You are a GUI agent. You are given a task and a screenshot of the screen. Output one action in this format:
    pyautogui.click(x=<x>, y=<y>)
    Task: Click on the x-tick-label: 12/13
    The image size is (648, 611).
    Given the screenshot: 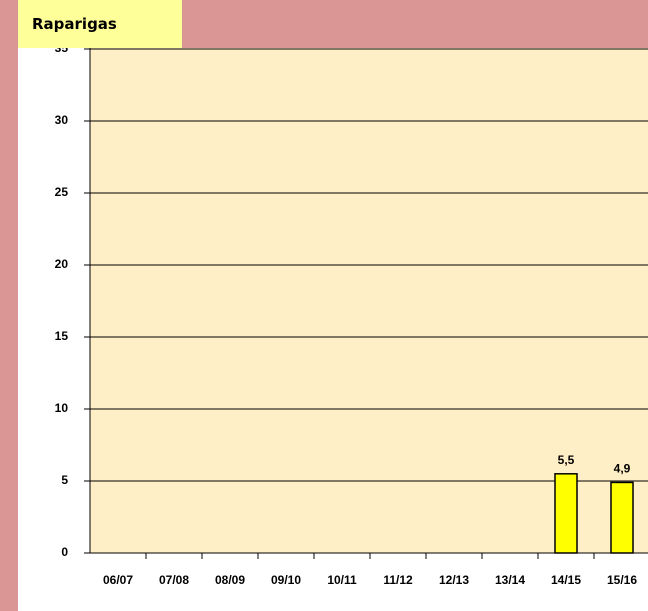 What is the action you would take?
    pyautogui.click(x=454, y=580)
    